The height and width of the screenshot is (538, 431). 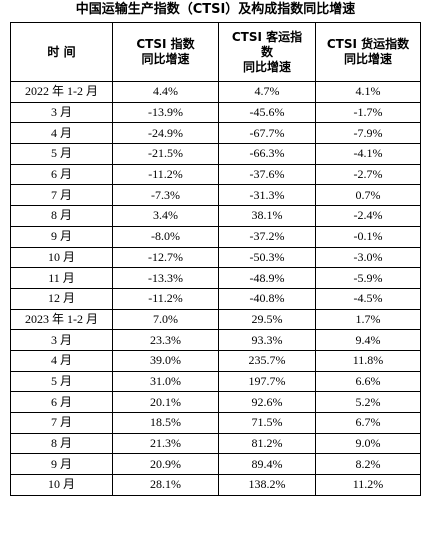 What do you see at coordinates (215, 174) in the screenshot?
I see `table-row: 6 月 -11.2% -37.6% -2.7%` at bounding box center [215, 174].